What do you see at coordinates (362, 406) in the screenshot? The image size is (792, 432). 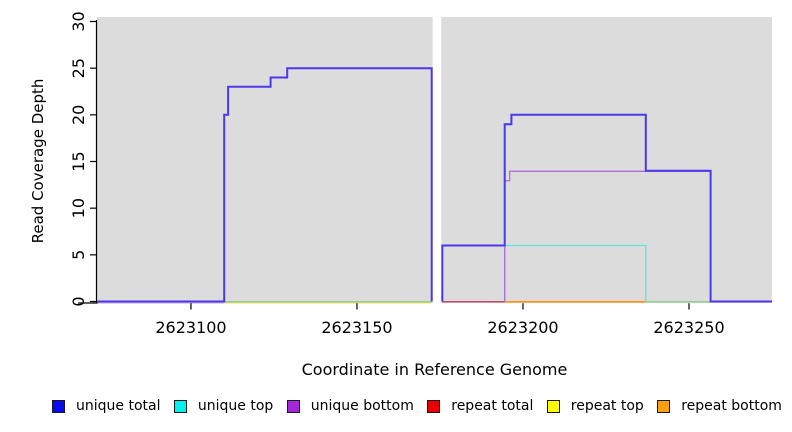 I see `legend-label: unique bottom` at bounding box center [362, 406].